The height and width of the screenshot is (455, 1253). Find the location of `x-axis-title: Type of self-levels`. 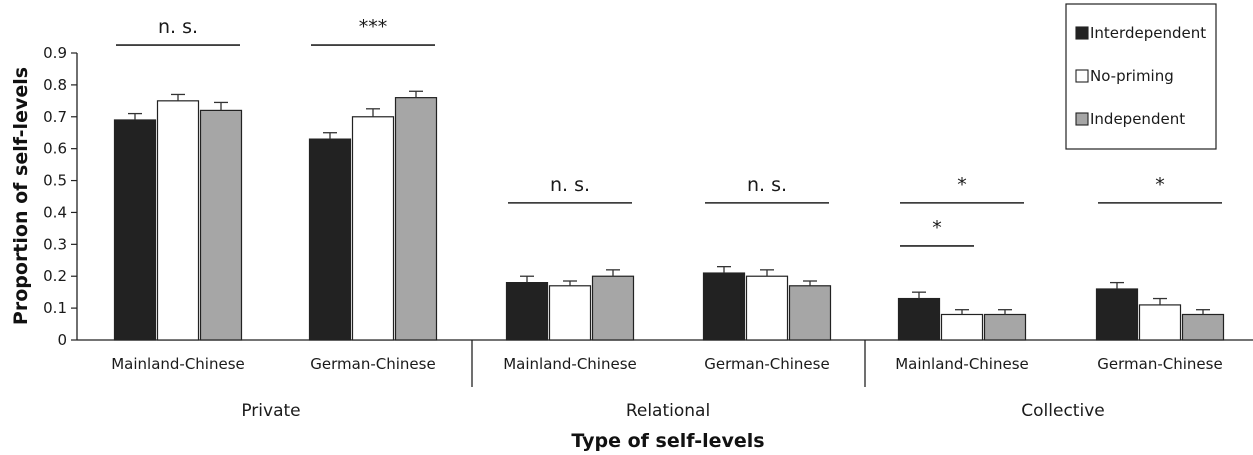

x-axis-title: Type of self-levels is located at coordinates (667, 441).